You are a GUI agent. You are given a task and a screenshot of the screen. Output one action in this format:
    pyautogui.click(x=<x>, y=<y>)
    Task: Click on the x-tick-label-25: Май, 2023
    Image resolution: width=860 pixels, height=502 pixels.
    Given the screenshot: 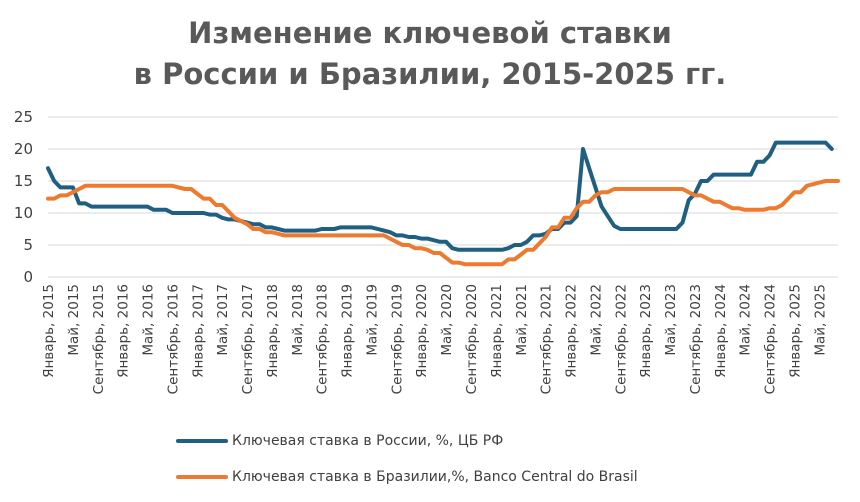 What is the action you would take?
    pyautogui.click(x=671, y=320)
    